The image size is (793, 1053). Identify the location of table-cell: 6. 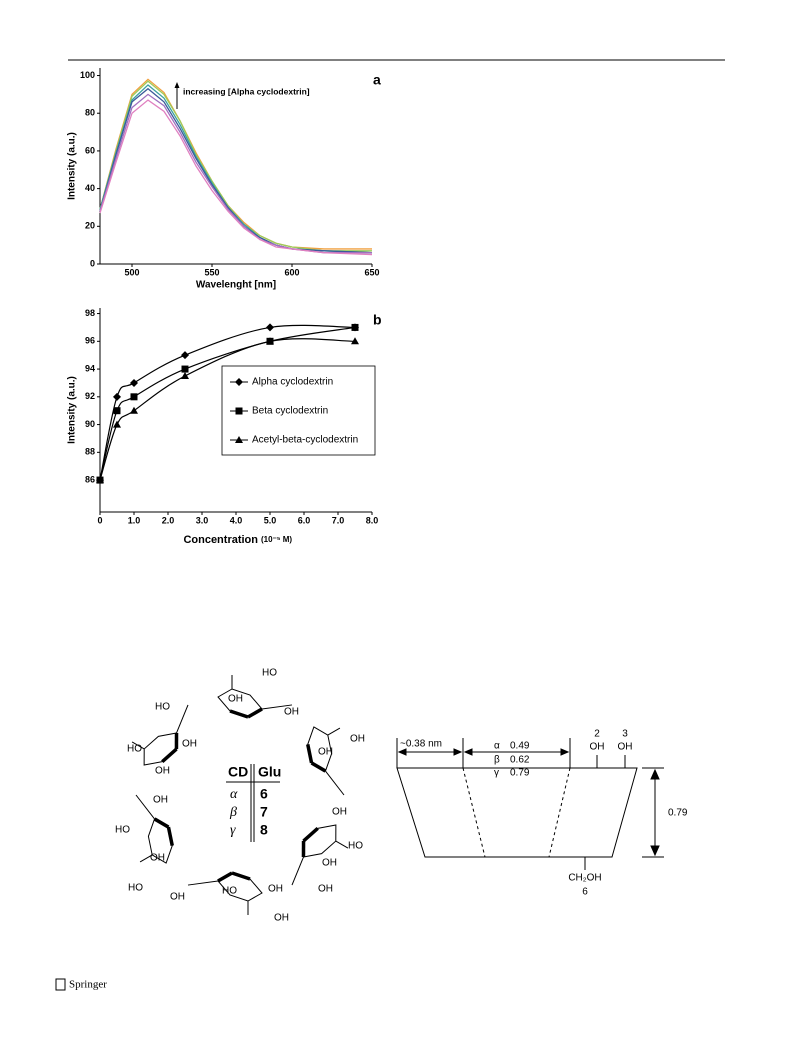
(264, 794).